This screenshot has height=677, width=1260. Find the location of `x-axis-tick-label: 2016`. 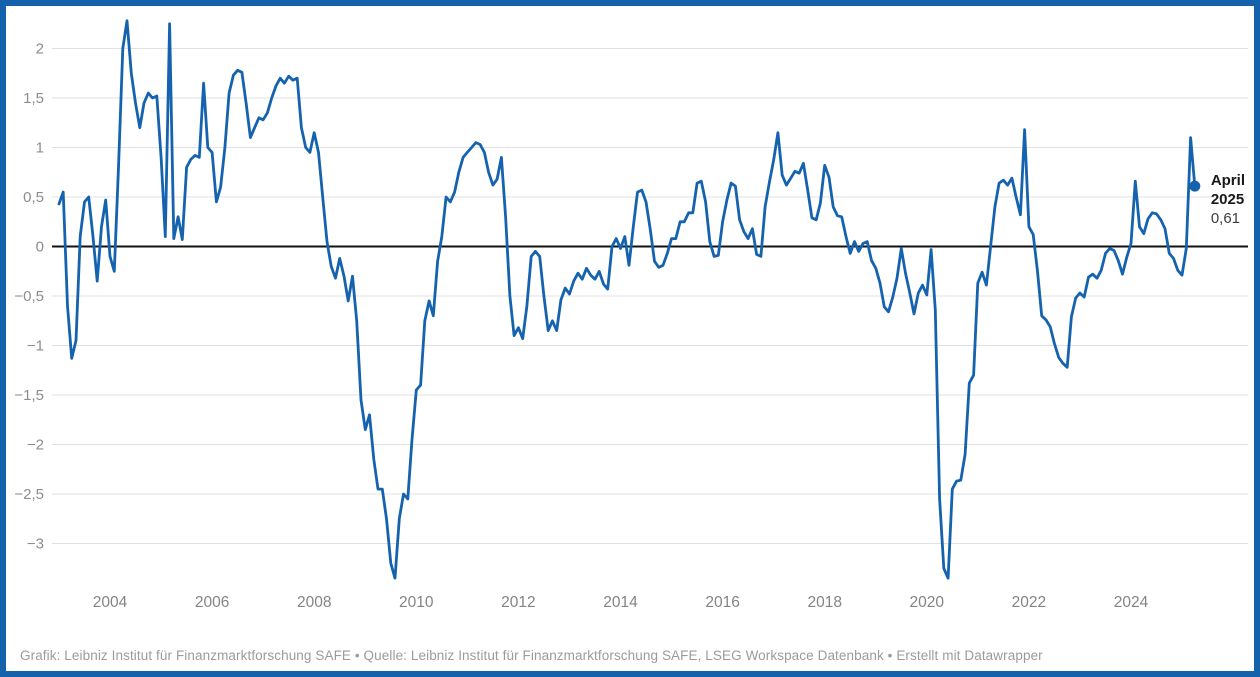

x-axis-tick-label: 2016 is located at coordinates (722, 602).